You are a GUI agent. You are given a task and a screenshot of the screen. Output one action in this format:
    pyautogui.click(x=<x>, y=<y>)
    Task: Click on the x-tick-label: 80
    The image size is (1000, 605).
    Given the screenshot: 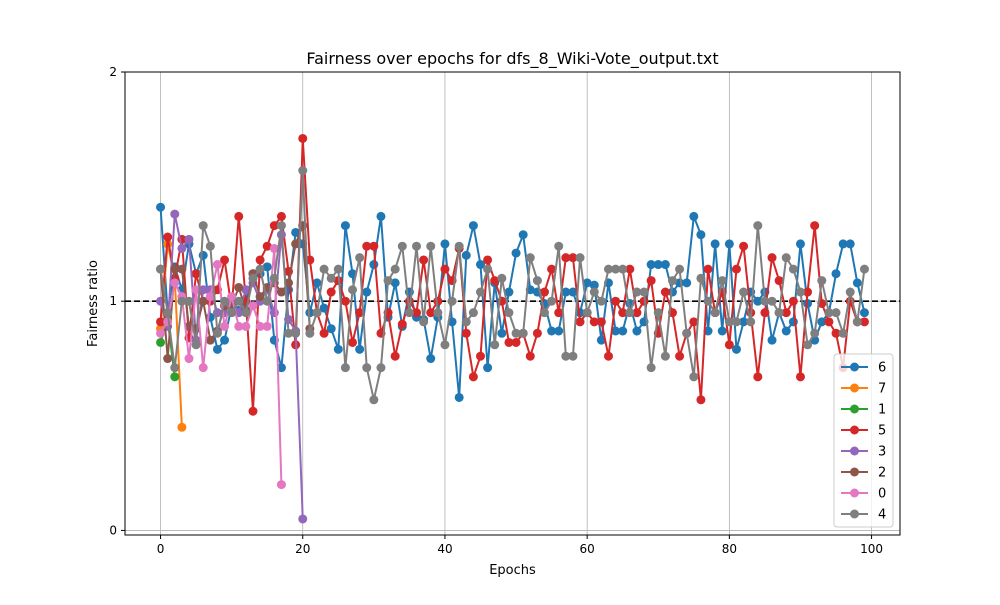 What is the action you would take?
    pyautogui.click(x=729, y=549)
    